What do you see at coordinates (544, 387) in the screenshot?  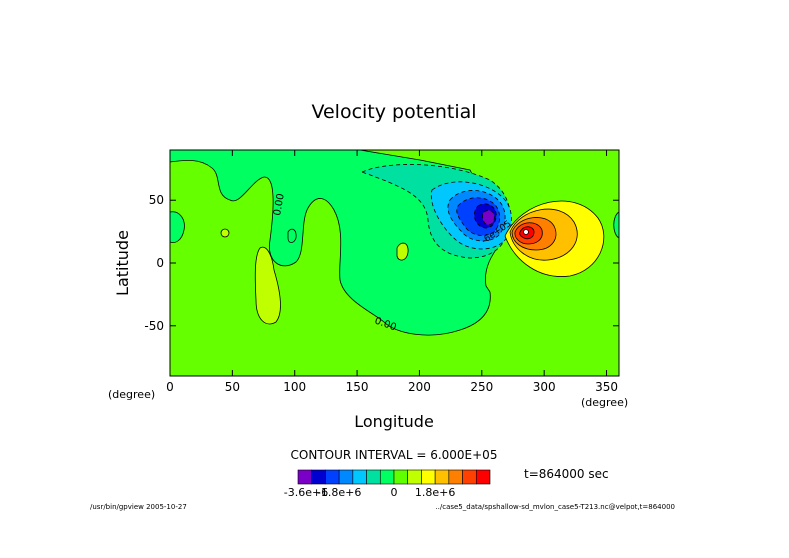 I see `x-tick-label: 300` at bounding box center [544, 387].